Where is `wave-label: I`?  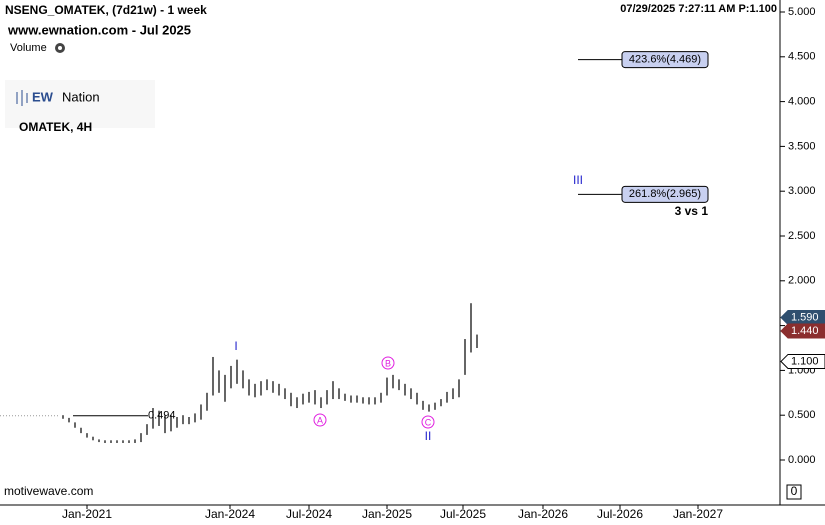
wave-label: I is located at coordinates (235, 346).